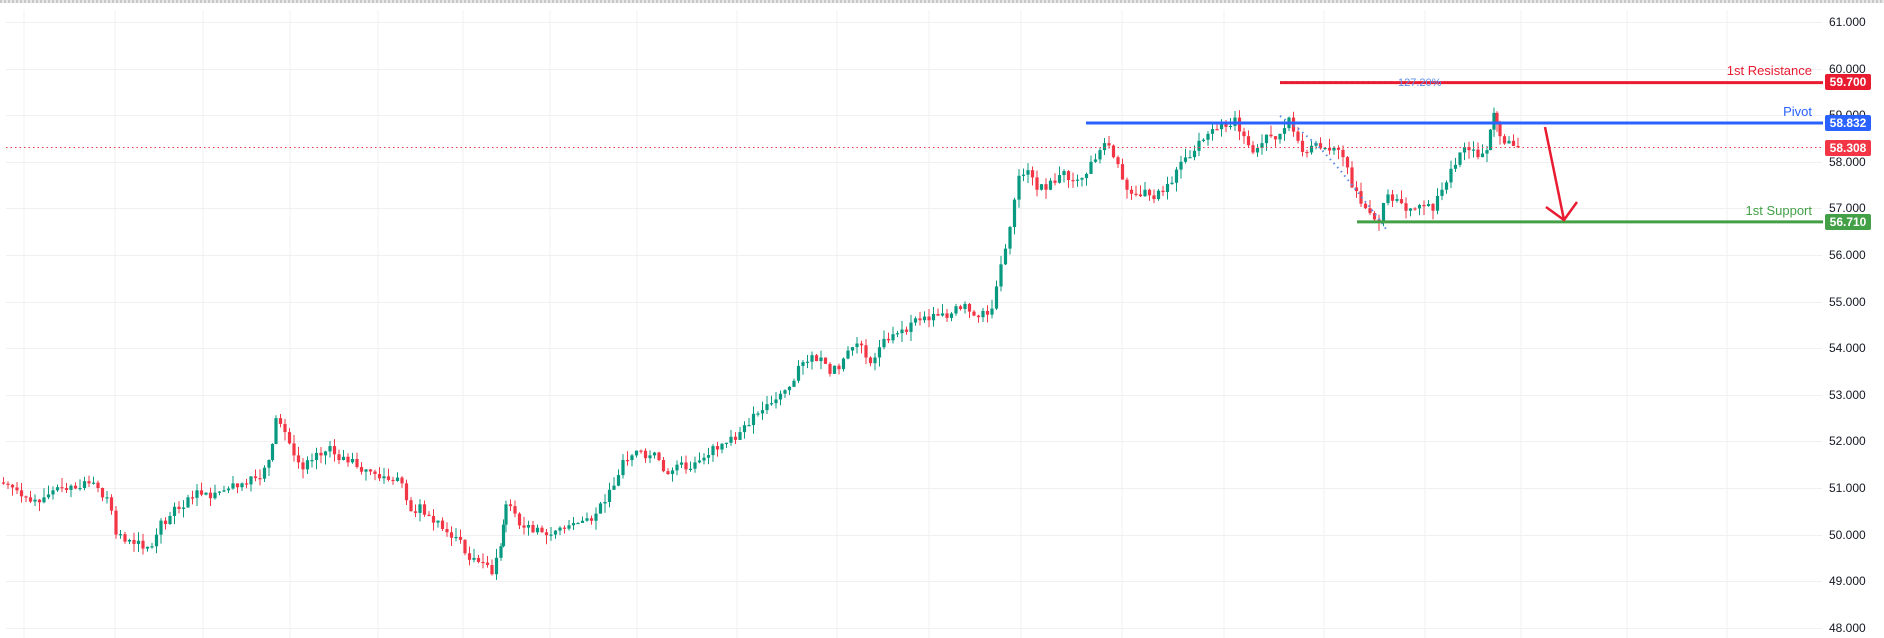 This screenshot has height=638, width=1884. I want to click on price-axis-tick: 52.000, so click(1847, 441).